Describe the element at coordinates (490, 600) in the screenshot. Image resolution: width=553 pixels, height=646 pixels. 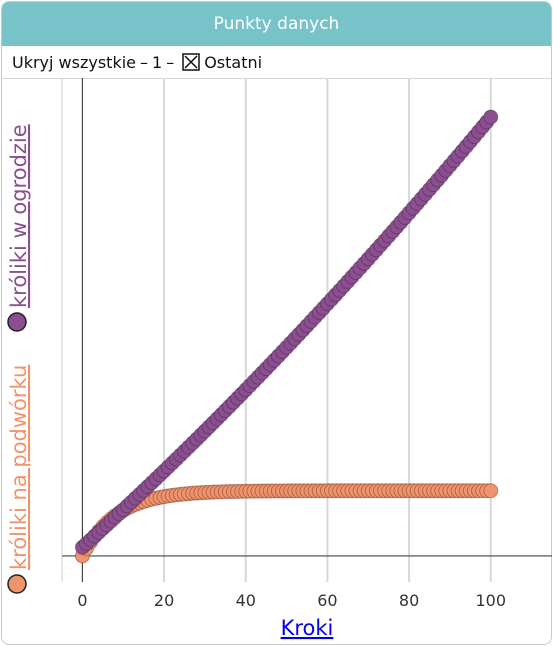
I see `x-tick-label: 100` at that location.